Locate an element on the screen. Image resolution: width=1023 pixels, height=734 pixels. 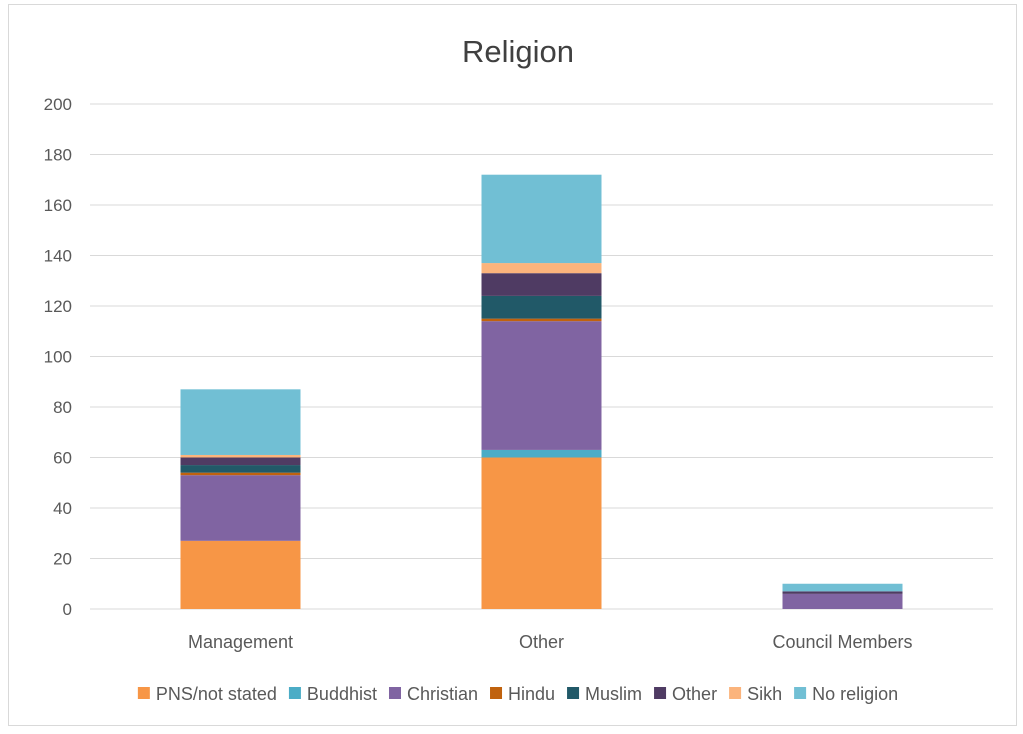
chart-title: Religion is located at coordinates (518, 51).